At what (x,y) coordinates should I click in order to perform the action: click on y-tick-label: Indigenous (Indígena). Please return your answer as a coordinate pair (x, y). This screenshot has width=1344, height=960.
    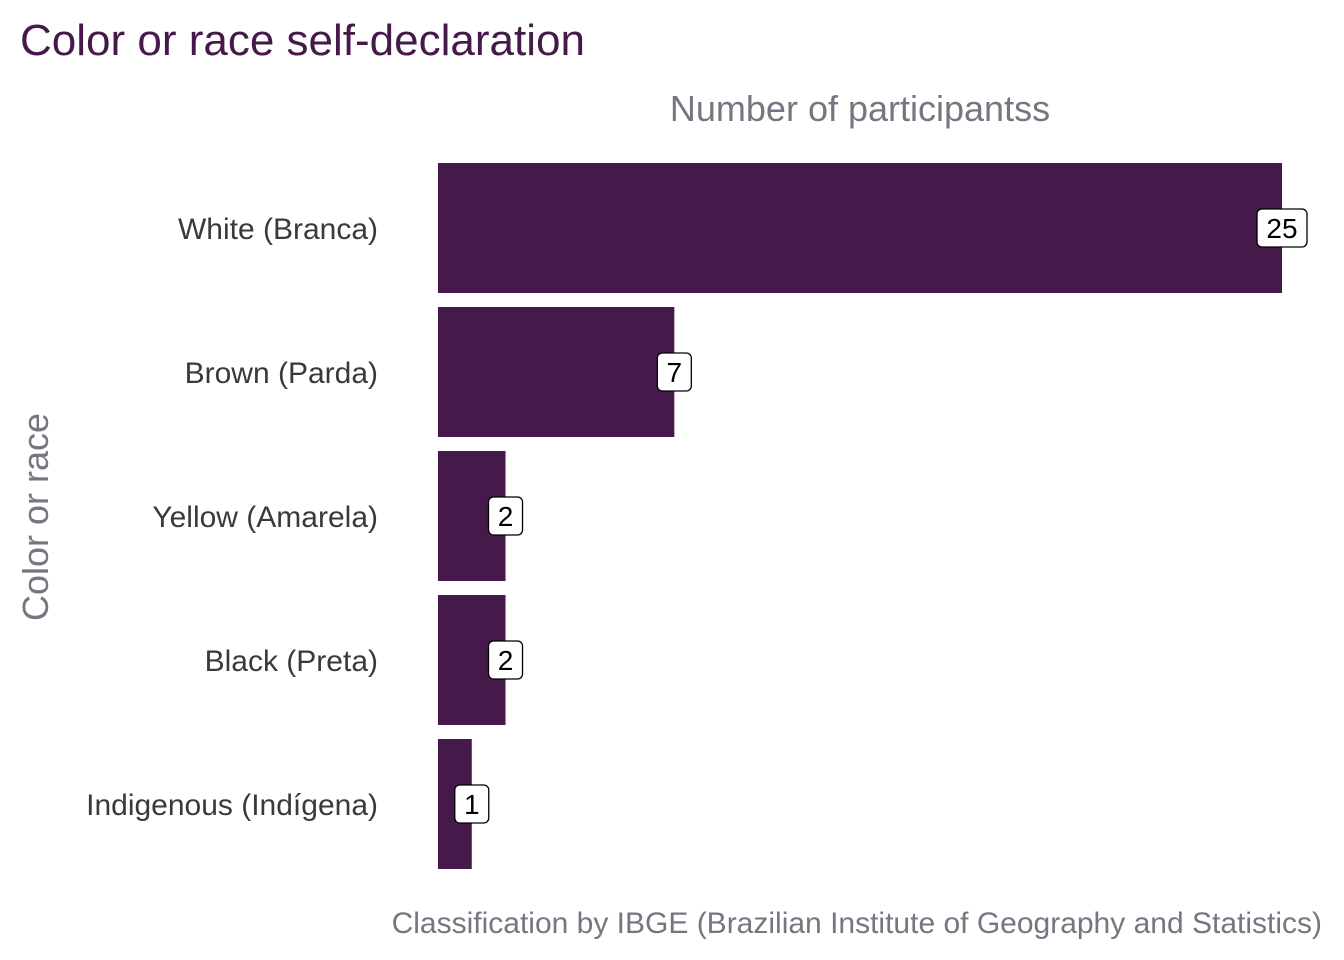
    Looking at the image, I should click on (232, 805).